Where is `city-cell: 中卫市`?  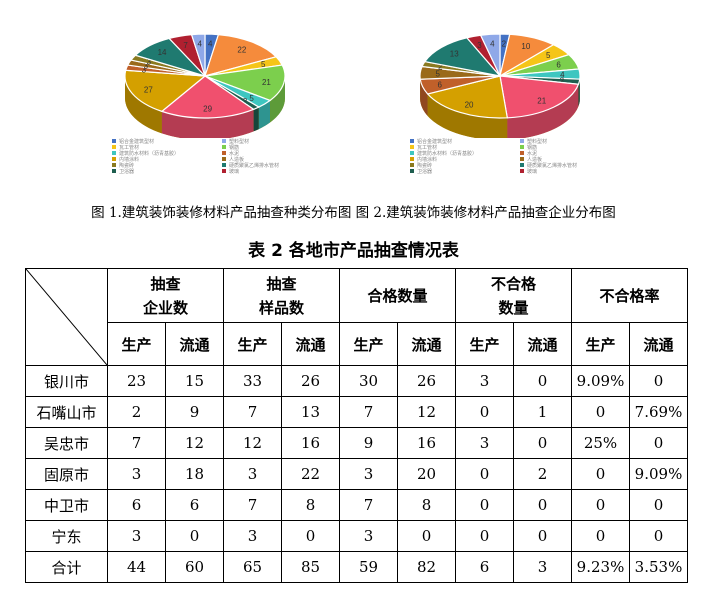
city-cell: 中卫市 is located at coordinates (66, 505).